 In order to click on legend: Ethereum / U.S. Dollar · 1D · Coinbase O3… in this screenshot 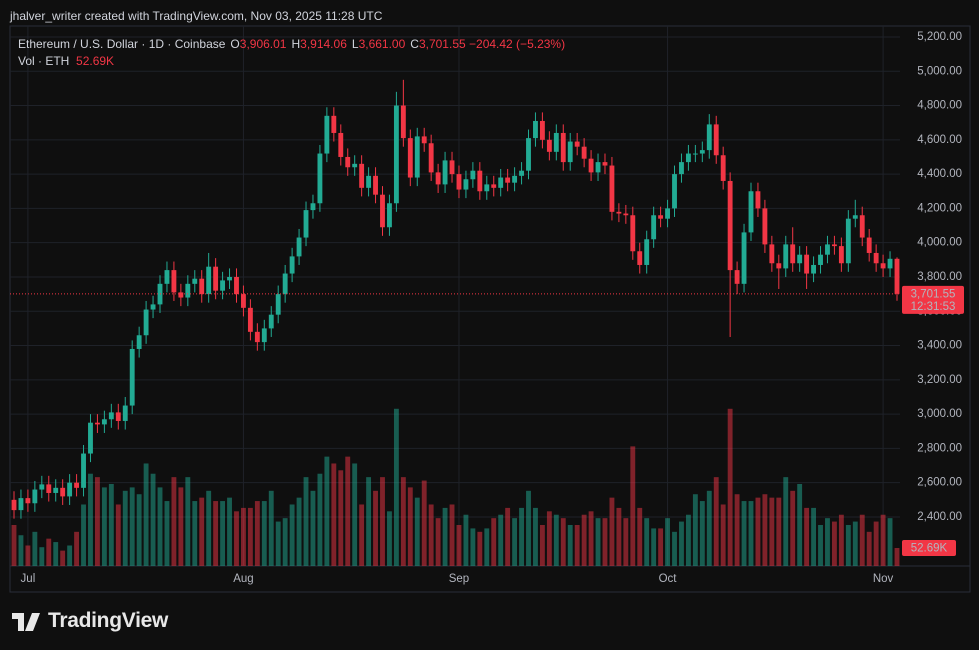, I will do `click(291, 53)`.